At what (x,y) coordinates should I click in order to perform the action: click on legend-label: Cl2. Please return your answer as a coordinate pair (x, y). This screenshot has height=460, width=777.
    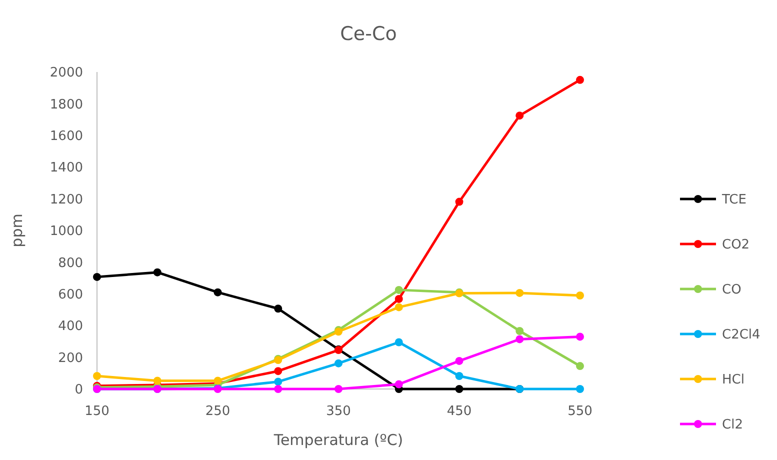
    Looking at the image, I should click on (732, 425).